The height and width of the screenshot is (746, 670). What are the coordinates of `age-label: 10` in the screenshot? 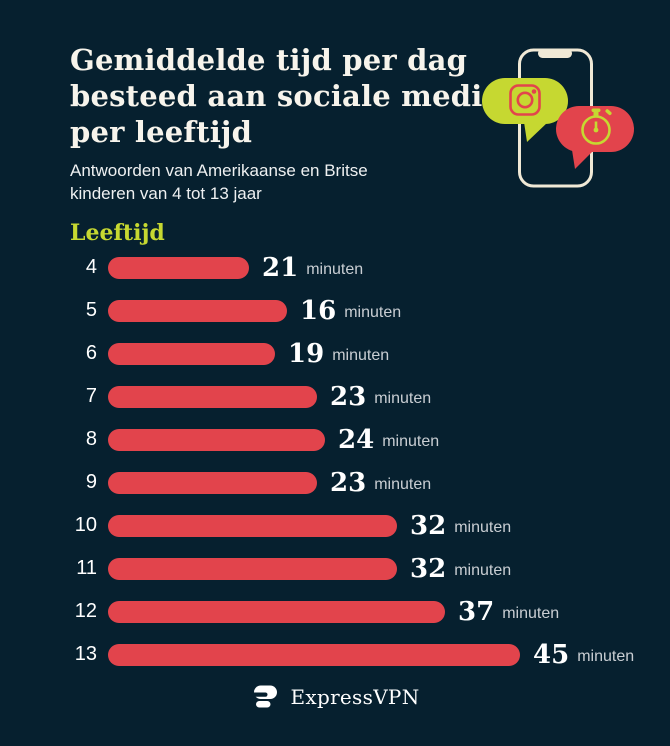 It's located at (85, 525).